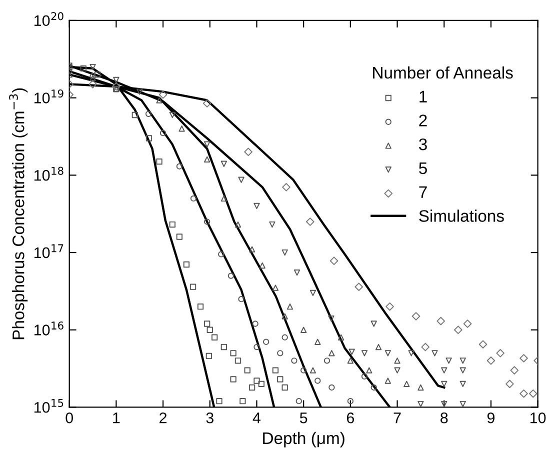 The height and width of the screenshot is (455, 546). Describe the element at coordinates (423, 168) in the screenshot. I see `legend-label: 5` at that location.